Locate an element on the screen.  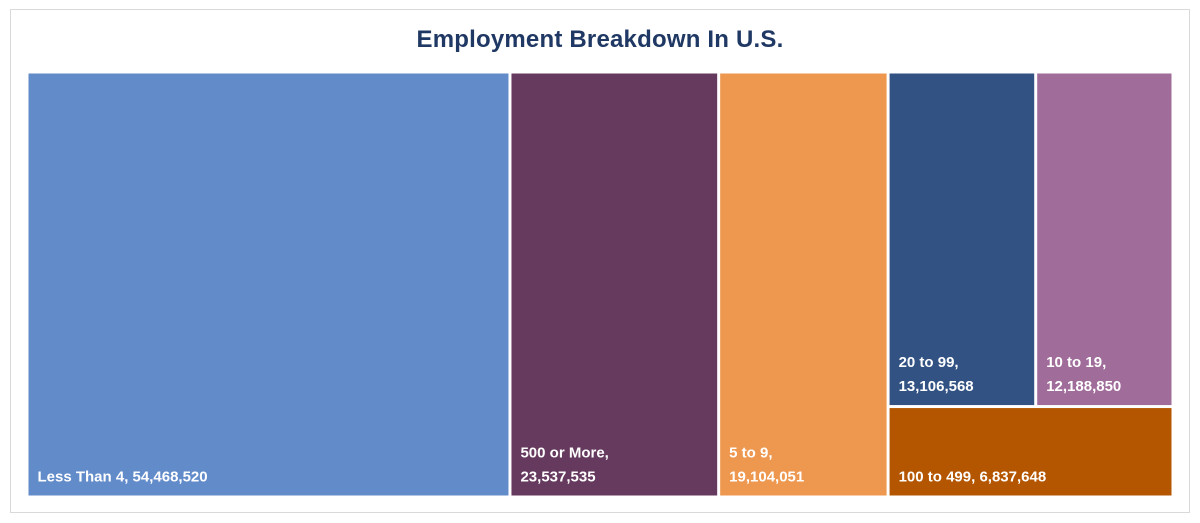
chart-title: Employment Breakdown In U.S. is located at coordinates (600, 39).